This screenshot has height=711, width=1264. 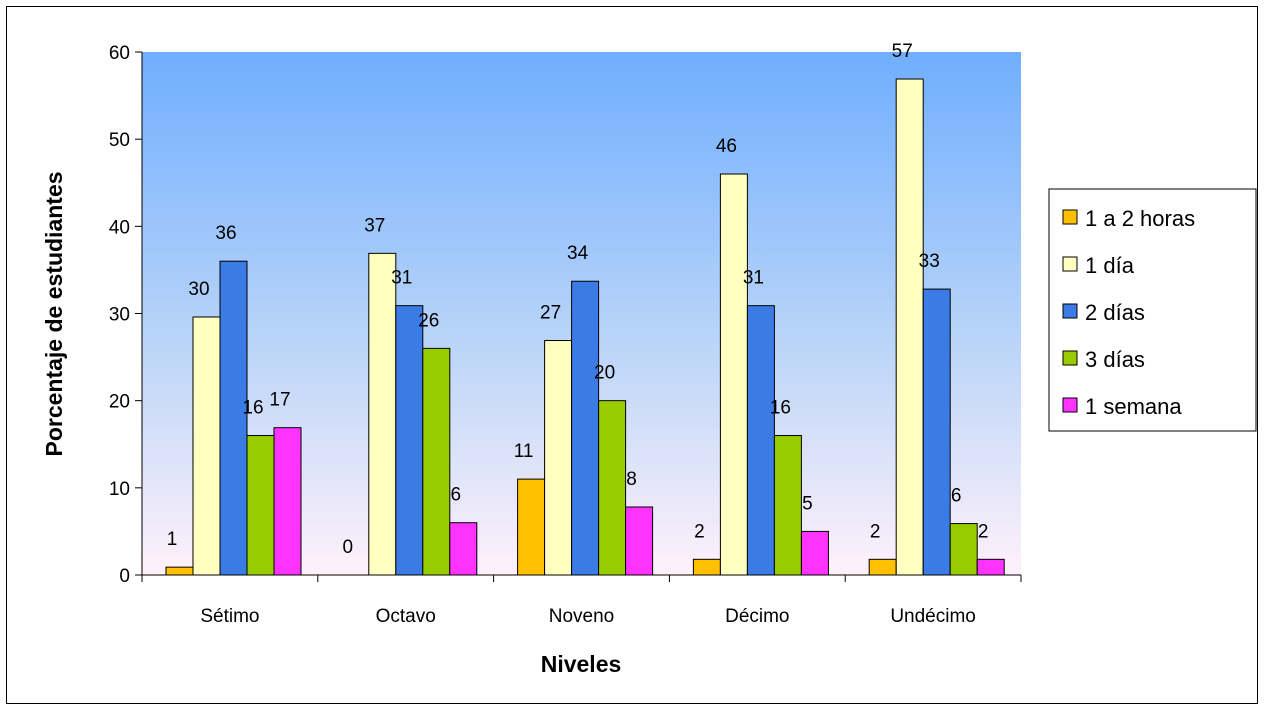 I want to click on x-tick-label: Décimo, so click(x=757, y=616).